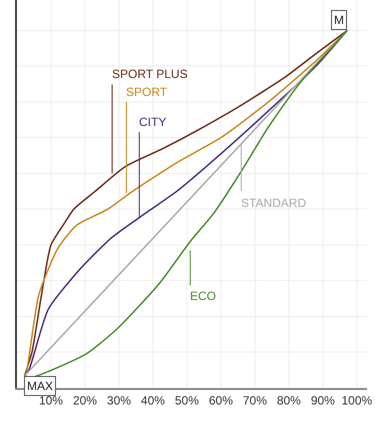 Image resolution: width=375 pixels, height=424 pixels. Describe the element at coordinates (289, 400) in the screenshot. I see `x-tick-label: 80%` at that location.